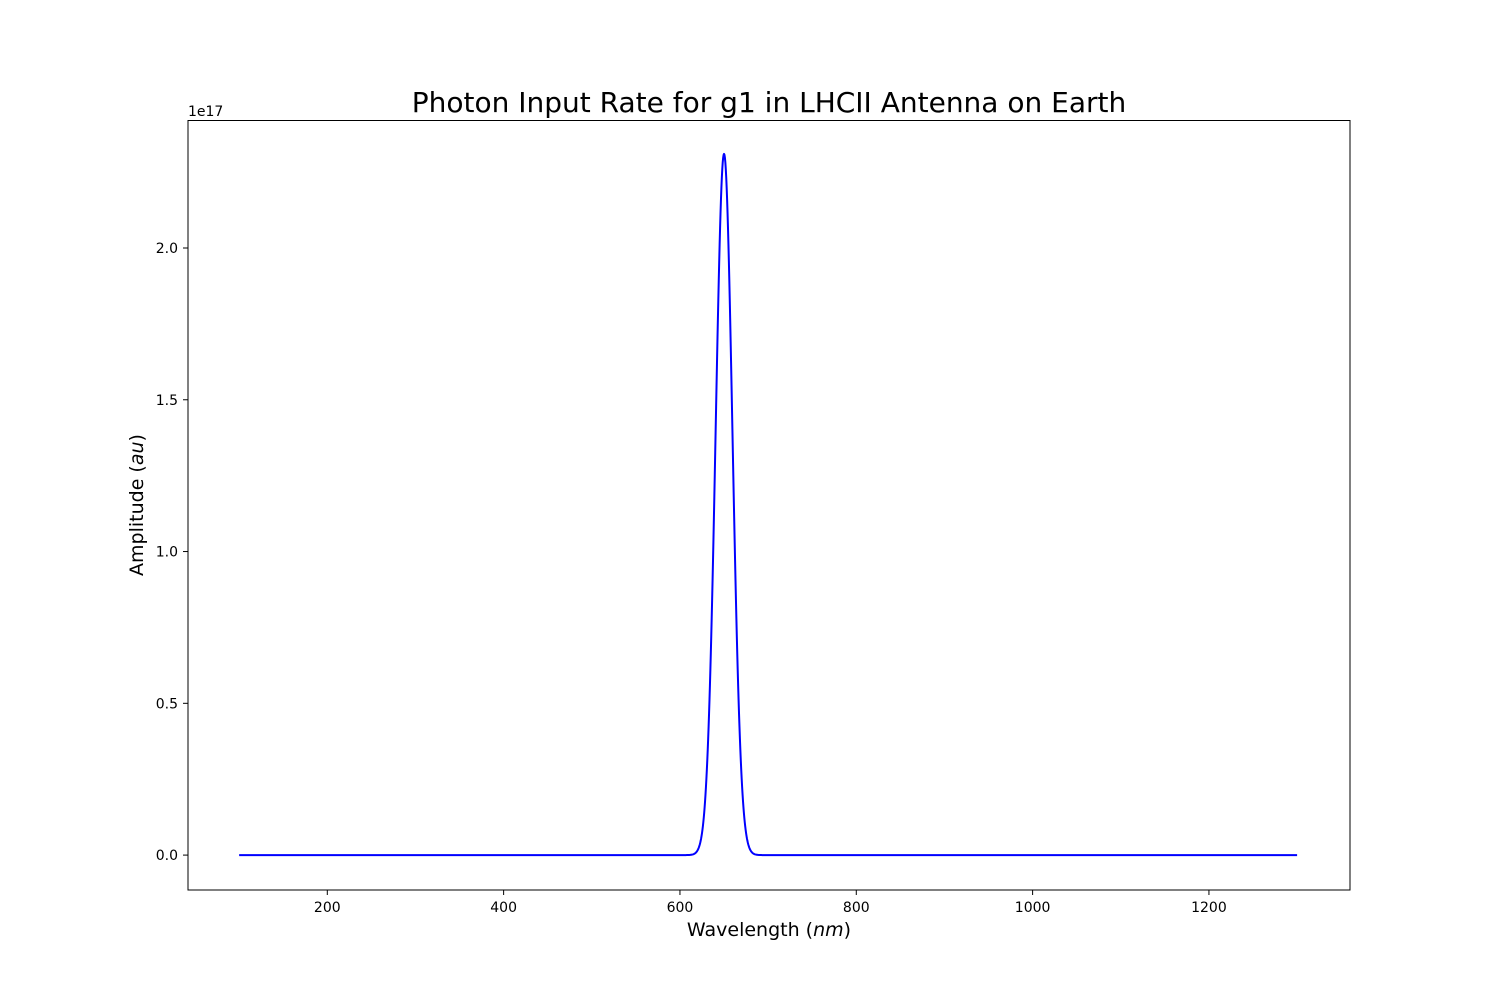 The height and width of the screenshot is (1000, 1500). Describe the element at coordinates (167, 704) in the screenshot. I see `y-tick-label: 0.5` at that location.